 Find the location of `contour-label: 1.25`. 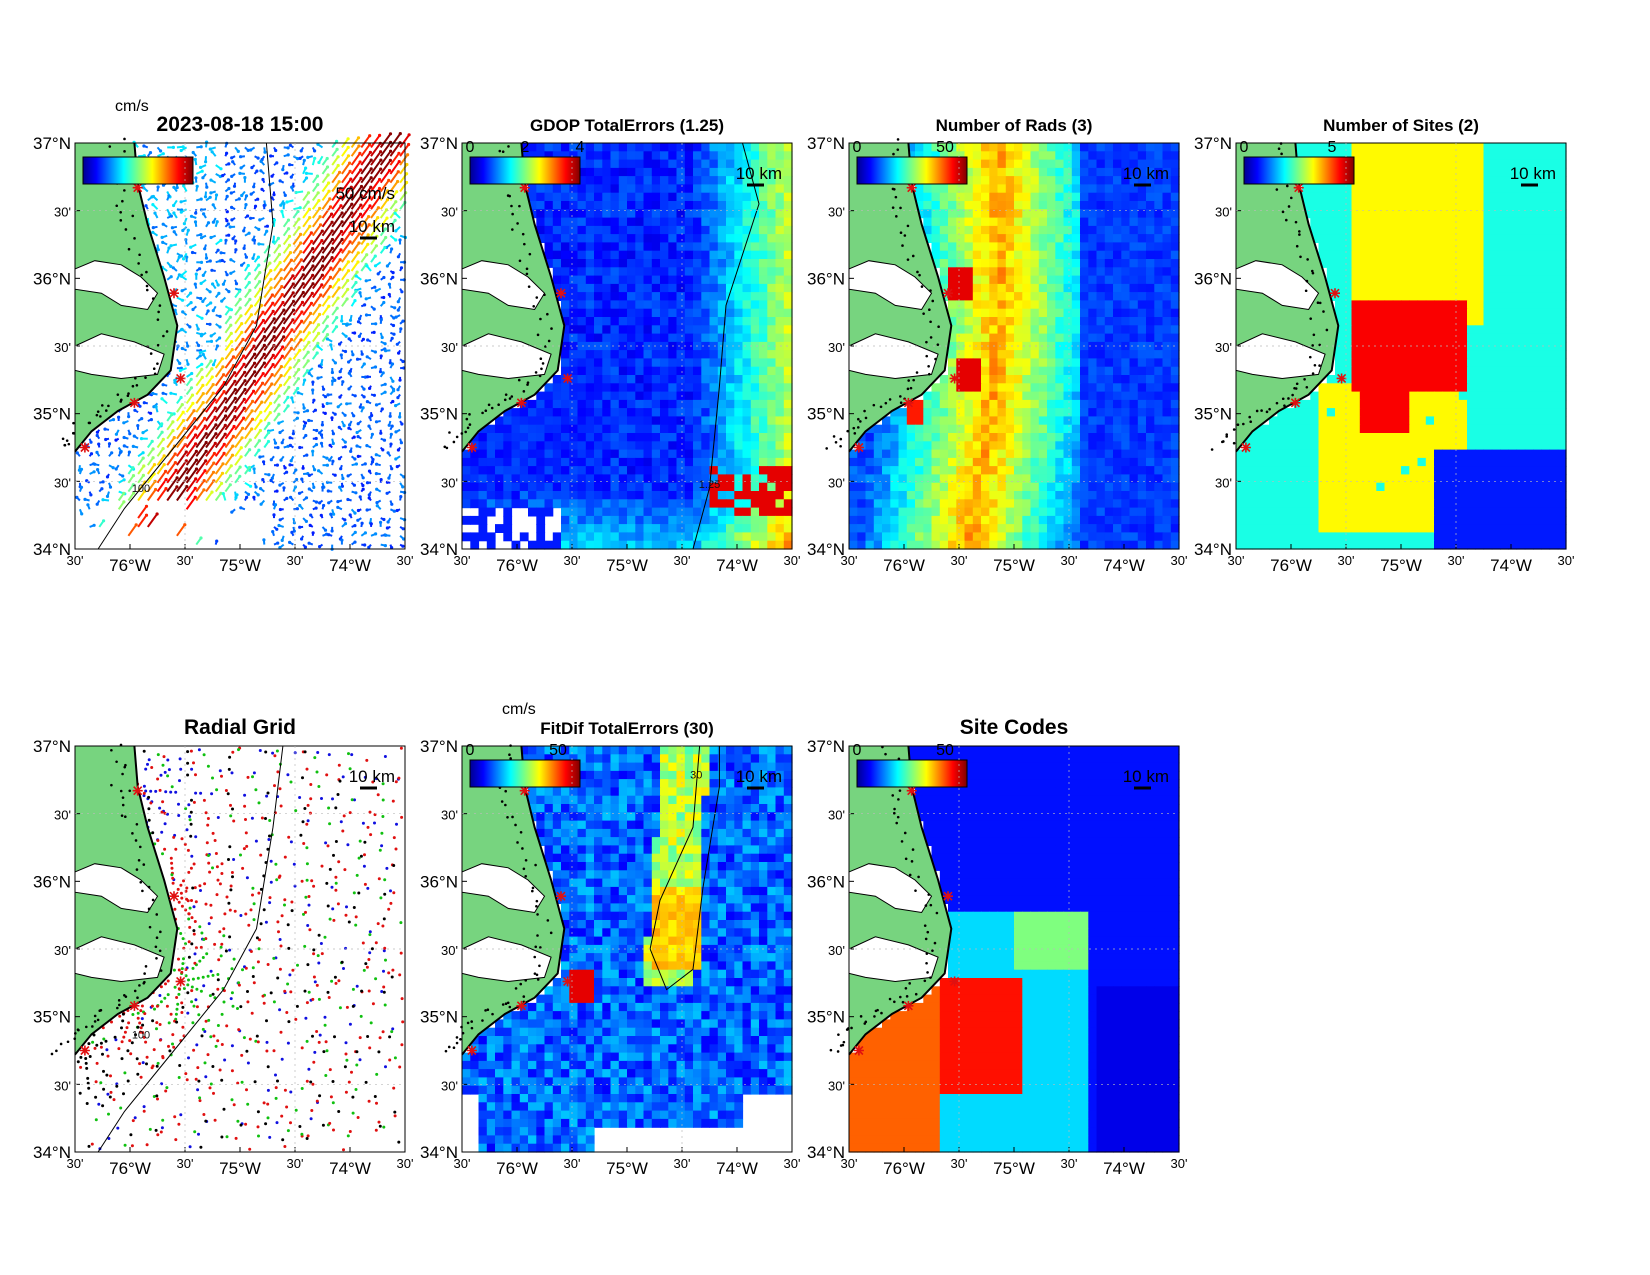

contour-label: 1.25 is located at coordinates (709, 485).